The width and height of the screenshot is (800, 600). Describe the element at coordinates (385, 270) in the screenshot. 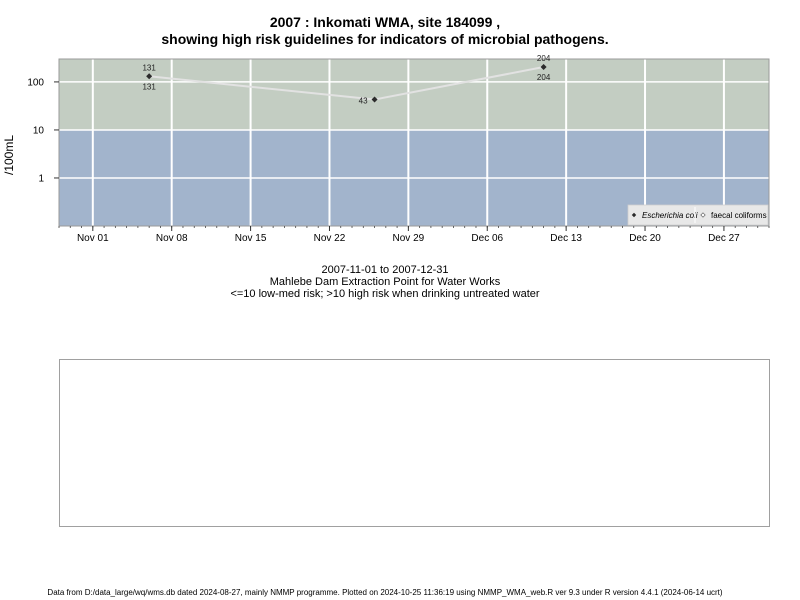

I see `date-range: 2007-11-01 to 2007-12-31` at that location.